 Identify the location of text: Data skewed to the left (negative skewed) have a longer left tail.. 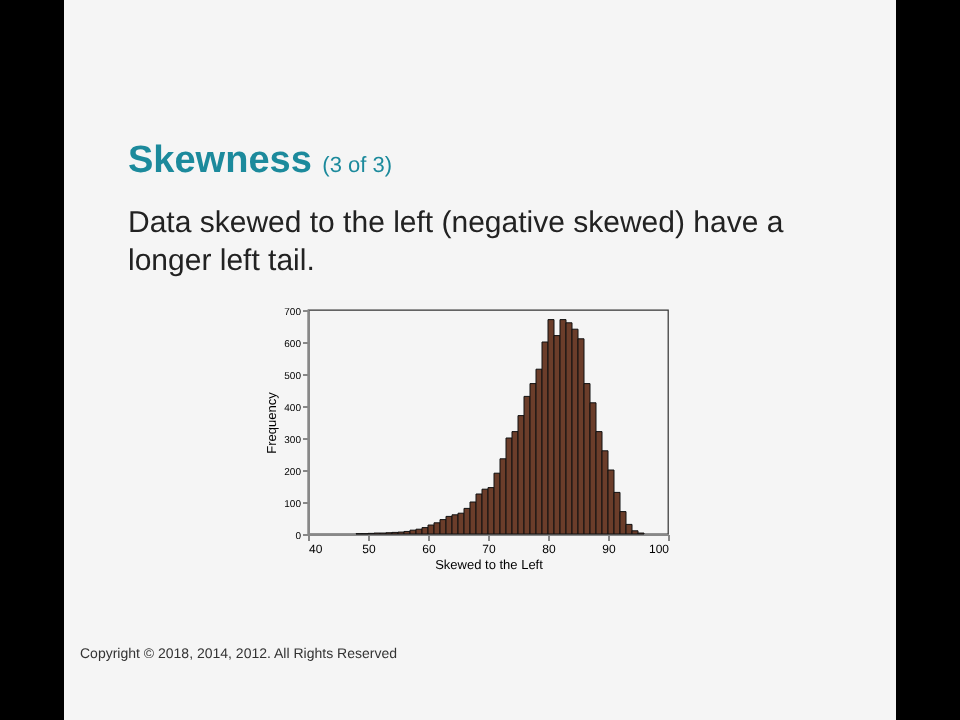
(457, 242).